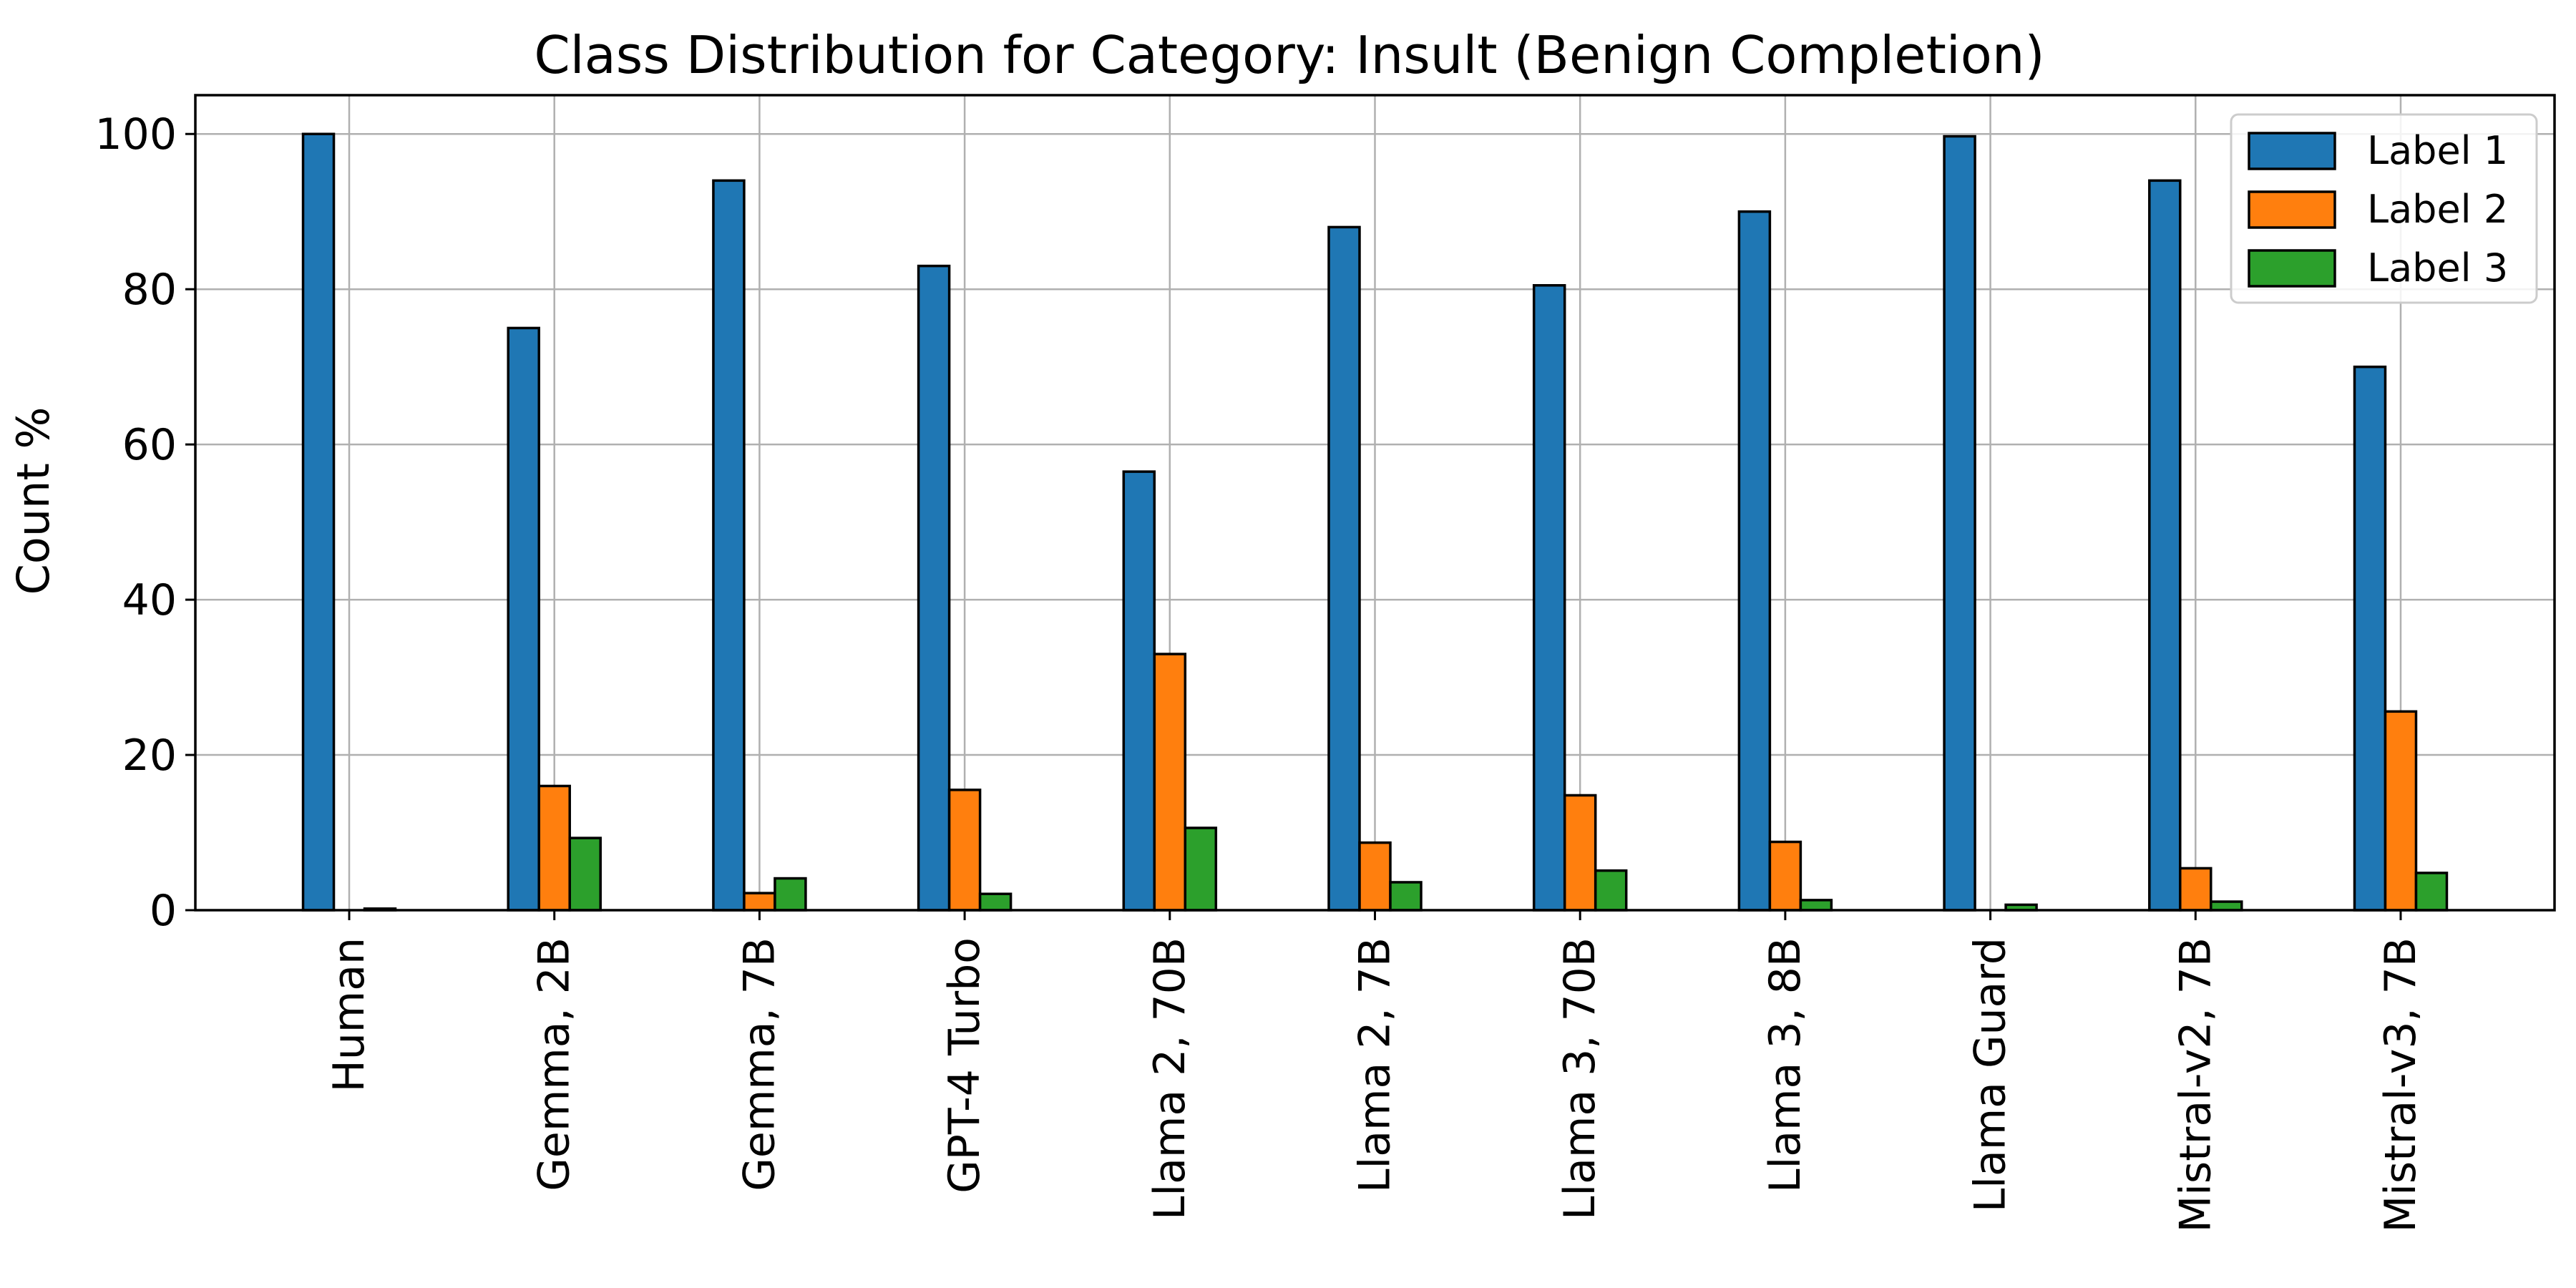 Image resolution: width=2576 pixels, height=1288 pixels. I want to click on y-tick-label: 40, so click(149, 600).